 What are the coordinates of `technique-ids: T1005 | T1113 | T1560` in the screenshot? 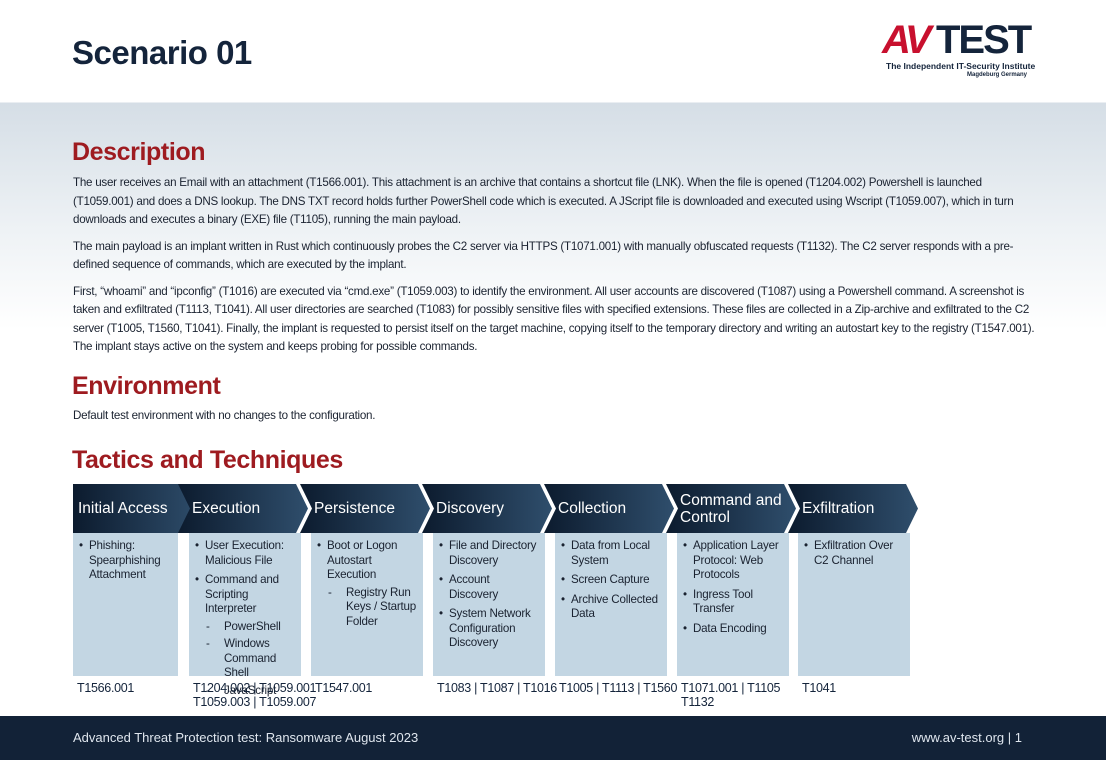 It's located at (618, 688).